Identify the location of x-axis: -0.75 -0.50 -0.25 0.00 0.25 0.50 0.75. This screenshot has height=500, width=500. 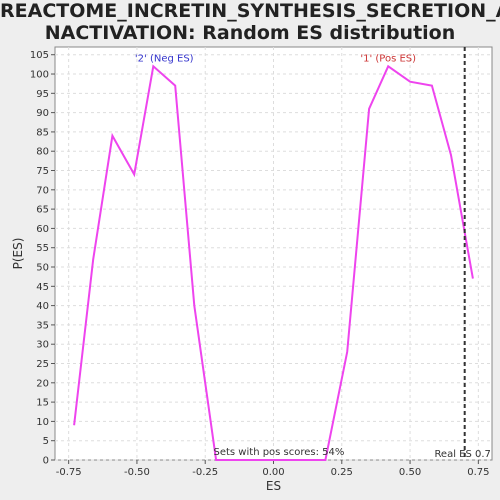
(272, 469).